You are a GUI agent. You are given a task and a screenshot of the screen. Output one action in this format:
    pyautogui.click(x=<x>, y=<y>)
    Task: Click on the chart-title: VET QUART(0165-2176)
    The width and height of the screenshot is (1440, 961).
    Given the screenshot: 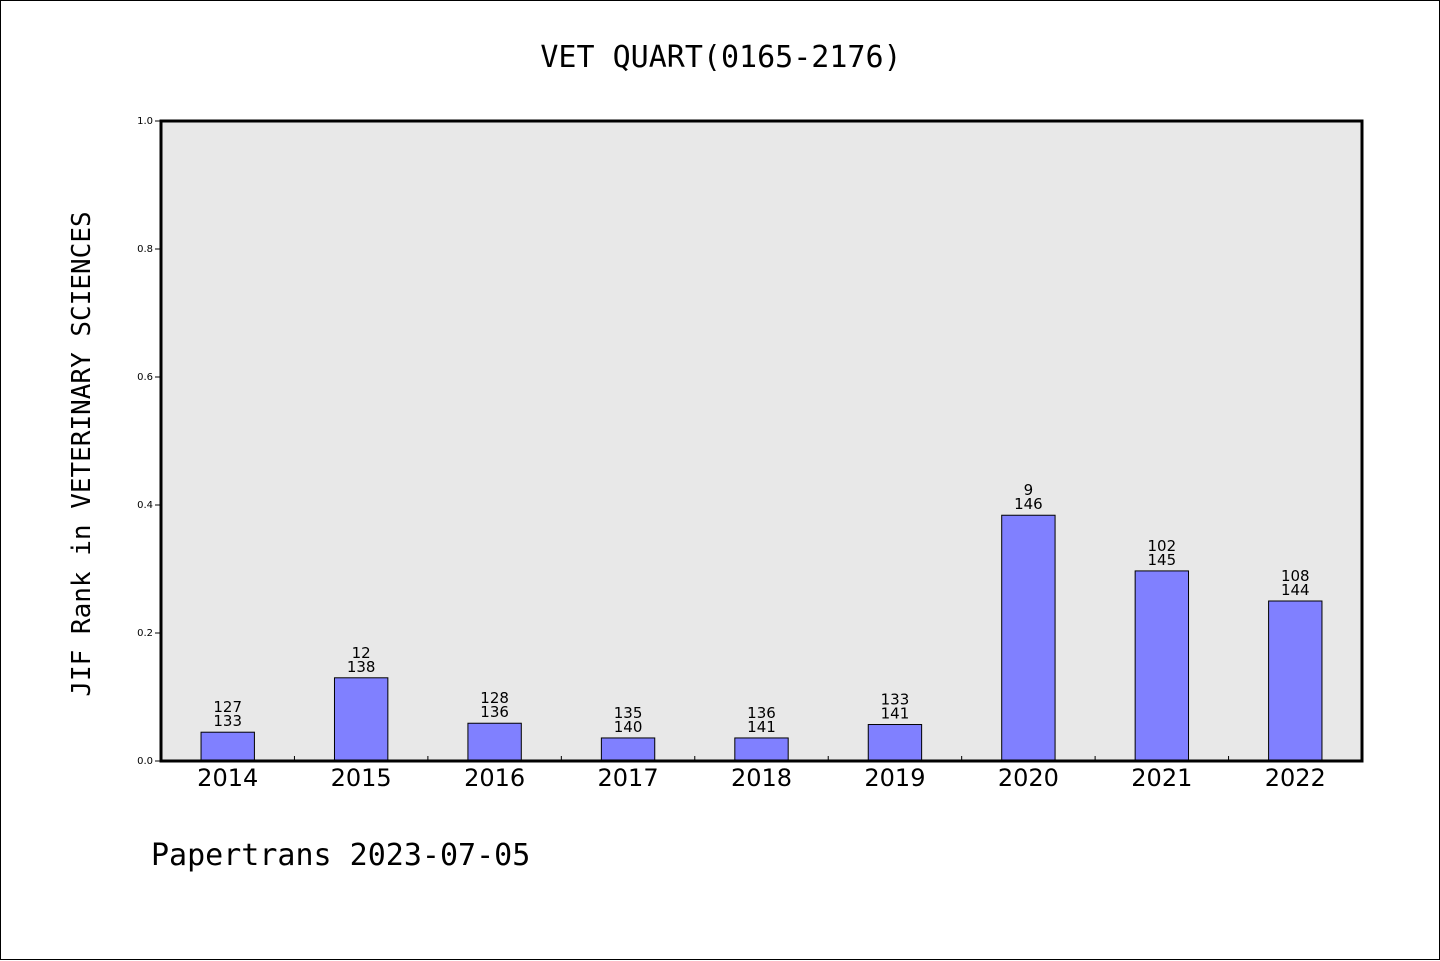 What is the action you would take?
    pyautogui.click(x=720, y=57)
    